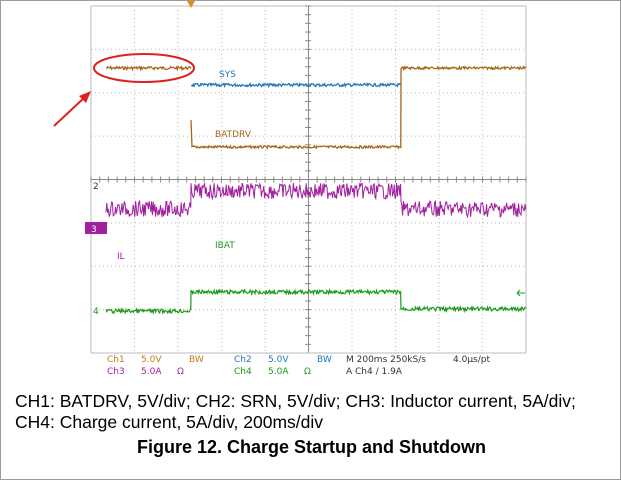  Describe the element at coordinates (96, 312) in the screenshot. I see `channel-marker: 4` at that location.